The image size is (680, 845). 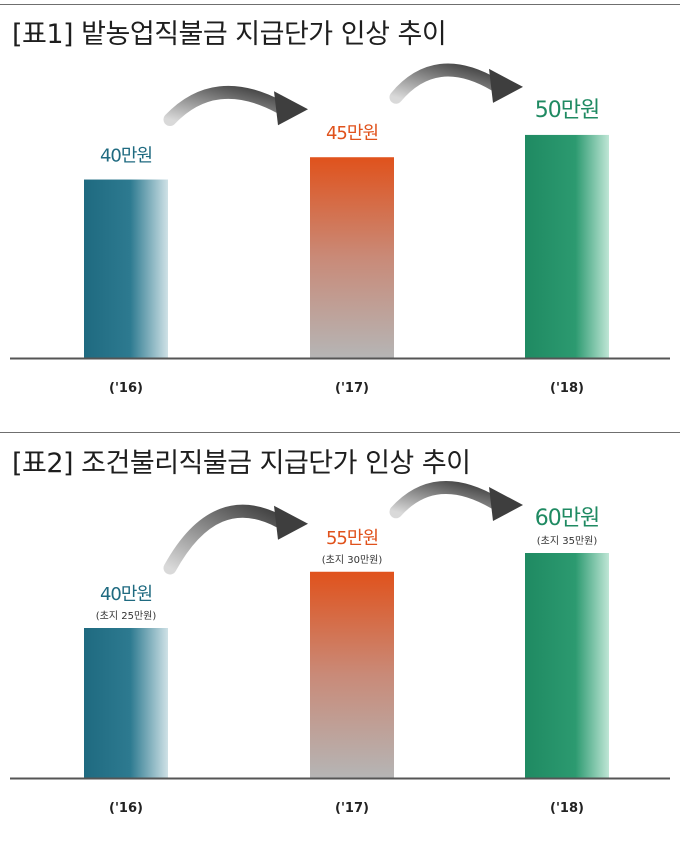 What do you see at coordinates (567, 518) in the screenshot?
I see `data-label: 60만원` at bounding box center [567, 518].